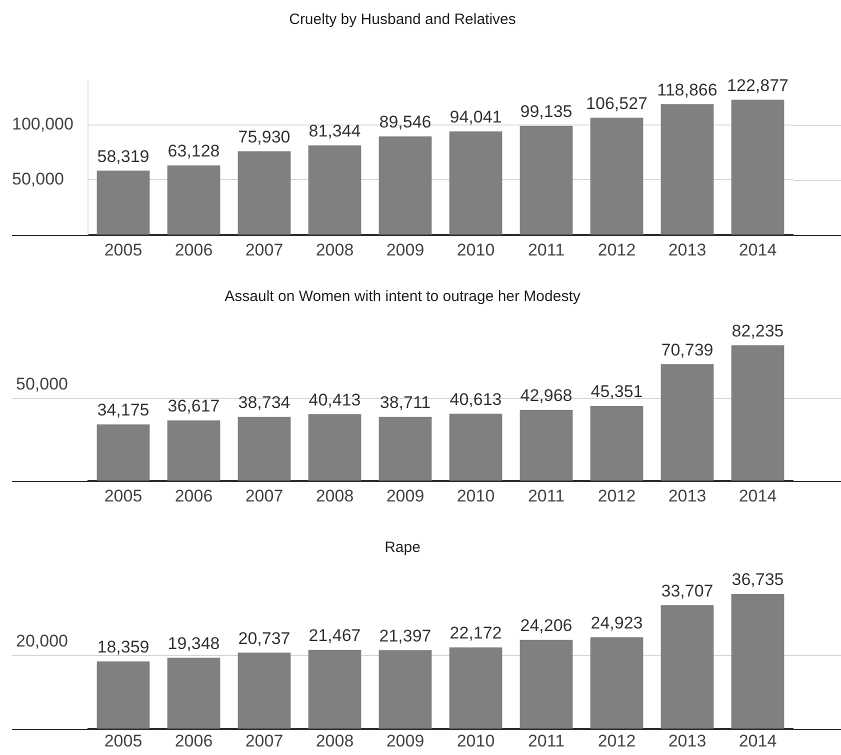 Image resolution: width=841 pixels, height=755 pixels. I want to click on data-label: 106,527, so click(617, 103).